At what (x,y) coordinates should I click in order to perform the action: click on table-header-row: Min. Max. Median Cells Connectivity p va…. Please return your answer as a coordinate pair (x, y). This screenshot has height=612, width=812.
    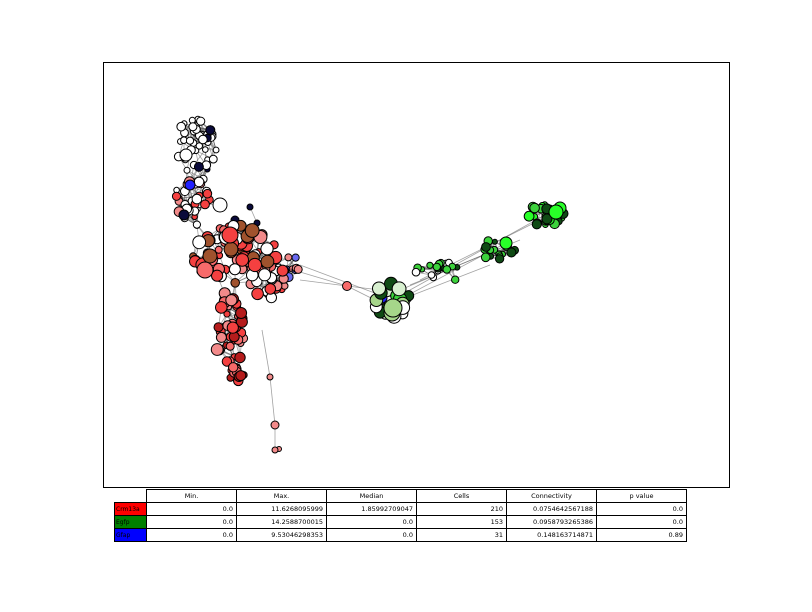
    Looking at the image, I should click on (401, 496).